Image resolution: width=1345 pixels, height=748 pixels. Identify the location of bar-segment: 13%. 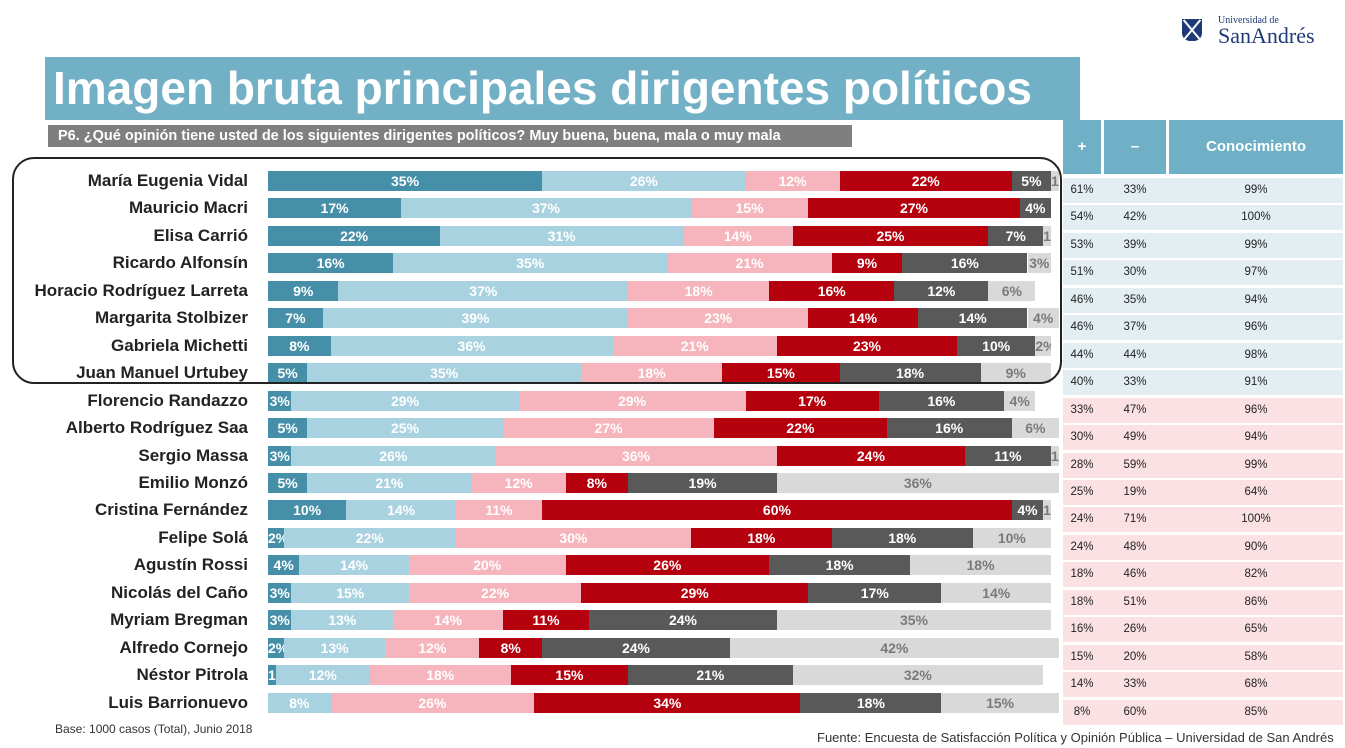
(334, 647).